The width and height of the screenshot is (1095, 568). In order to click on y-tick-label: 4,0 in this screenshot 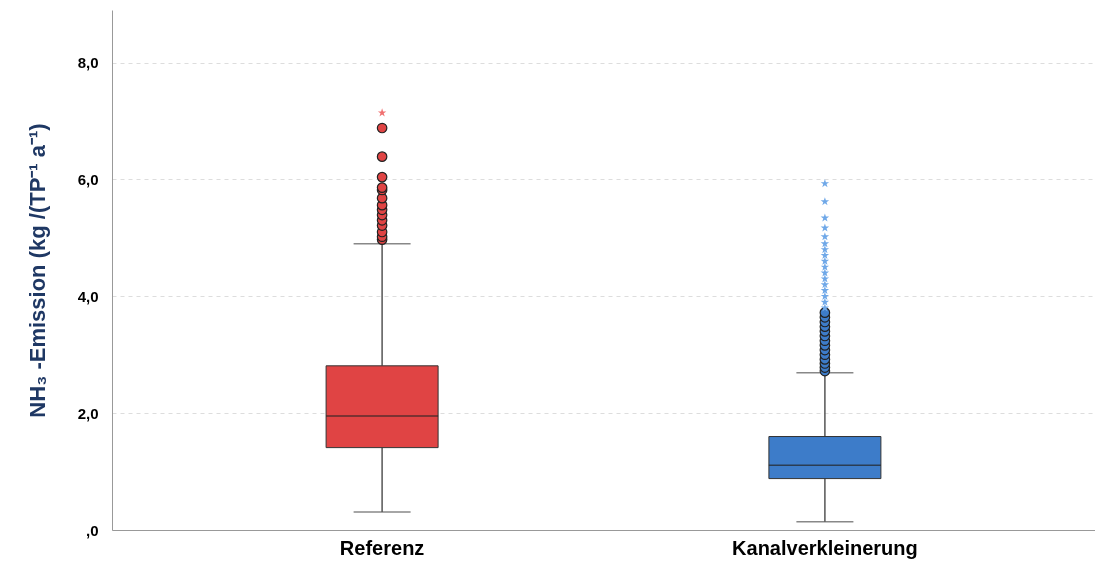, I will do `click(88, 296)`.